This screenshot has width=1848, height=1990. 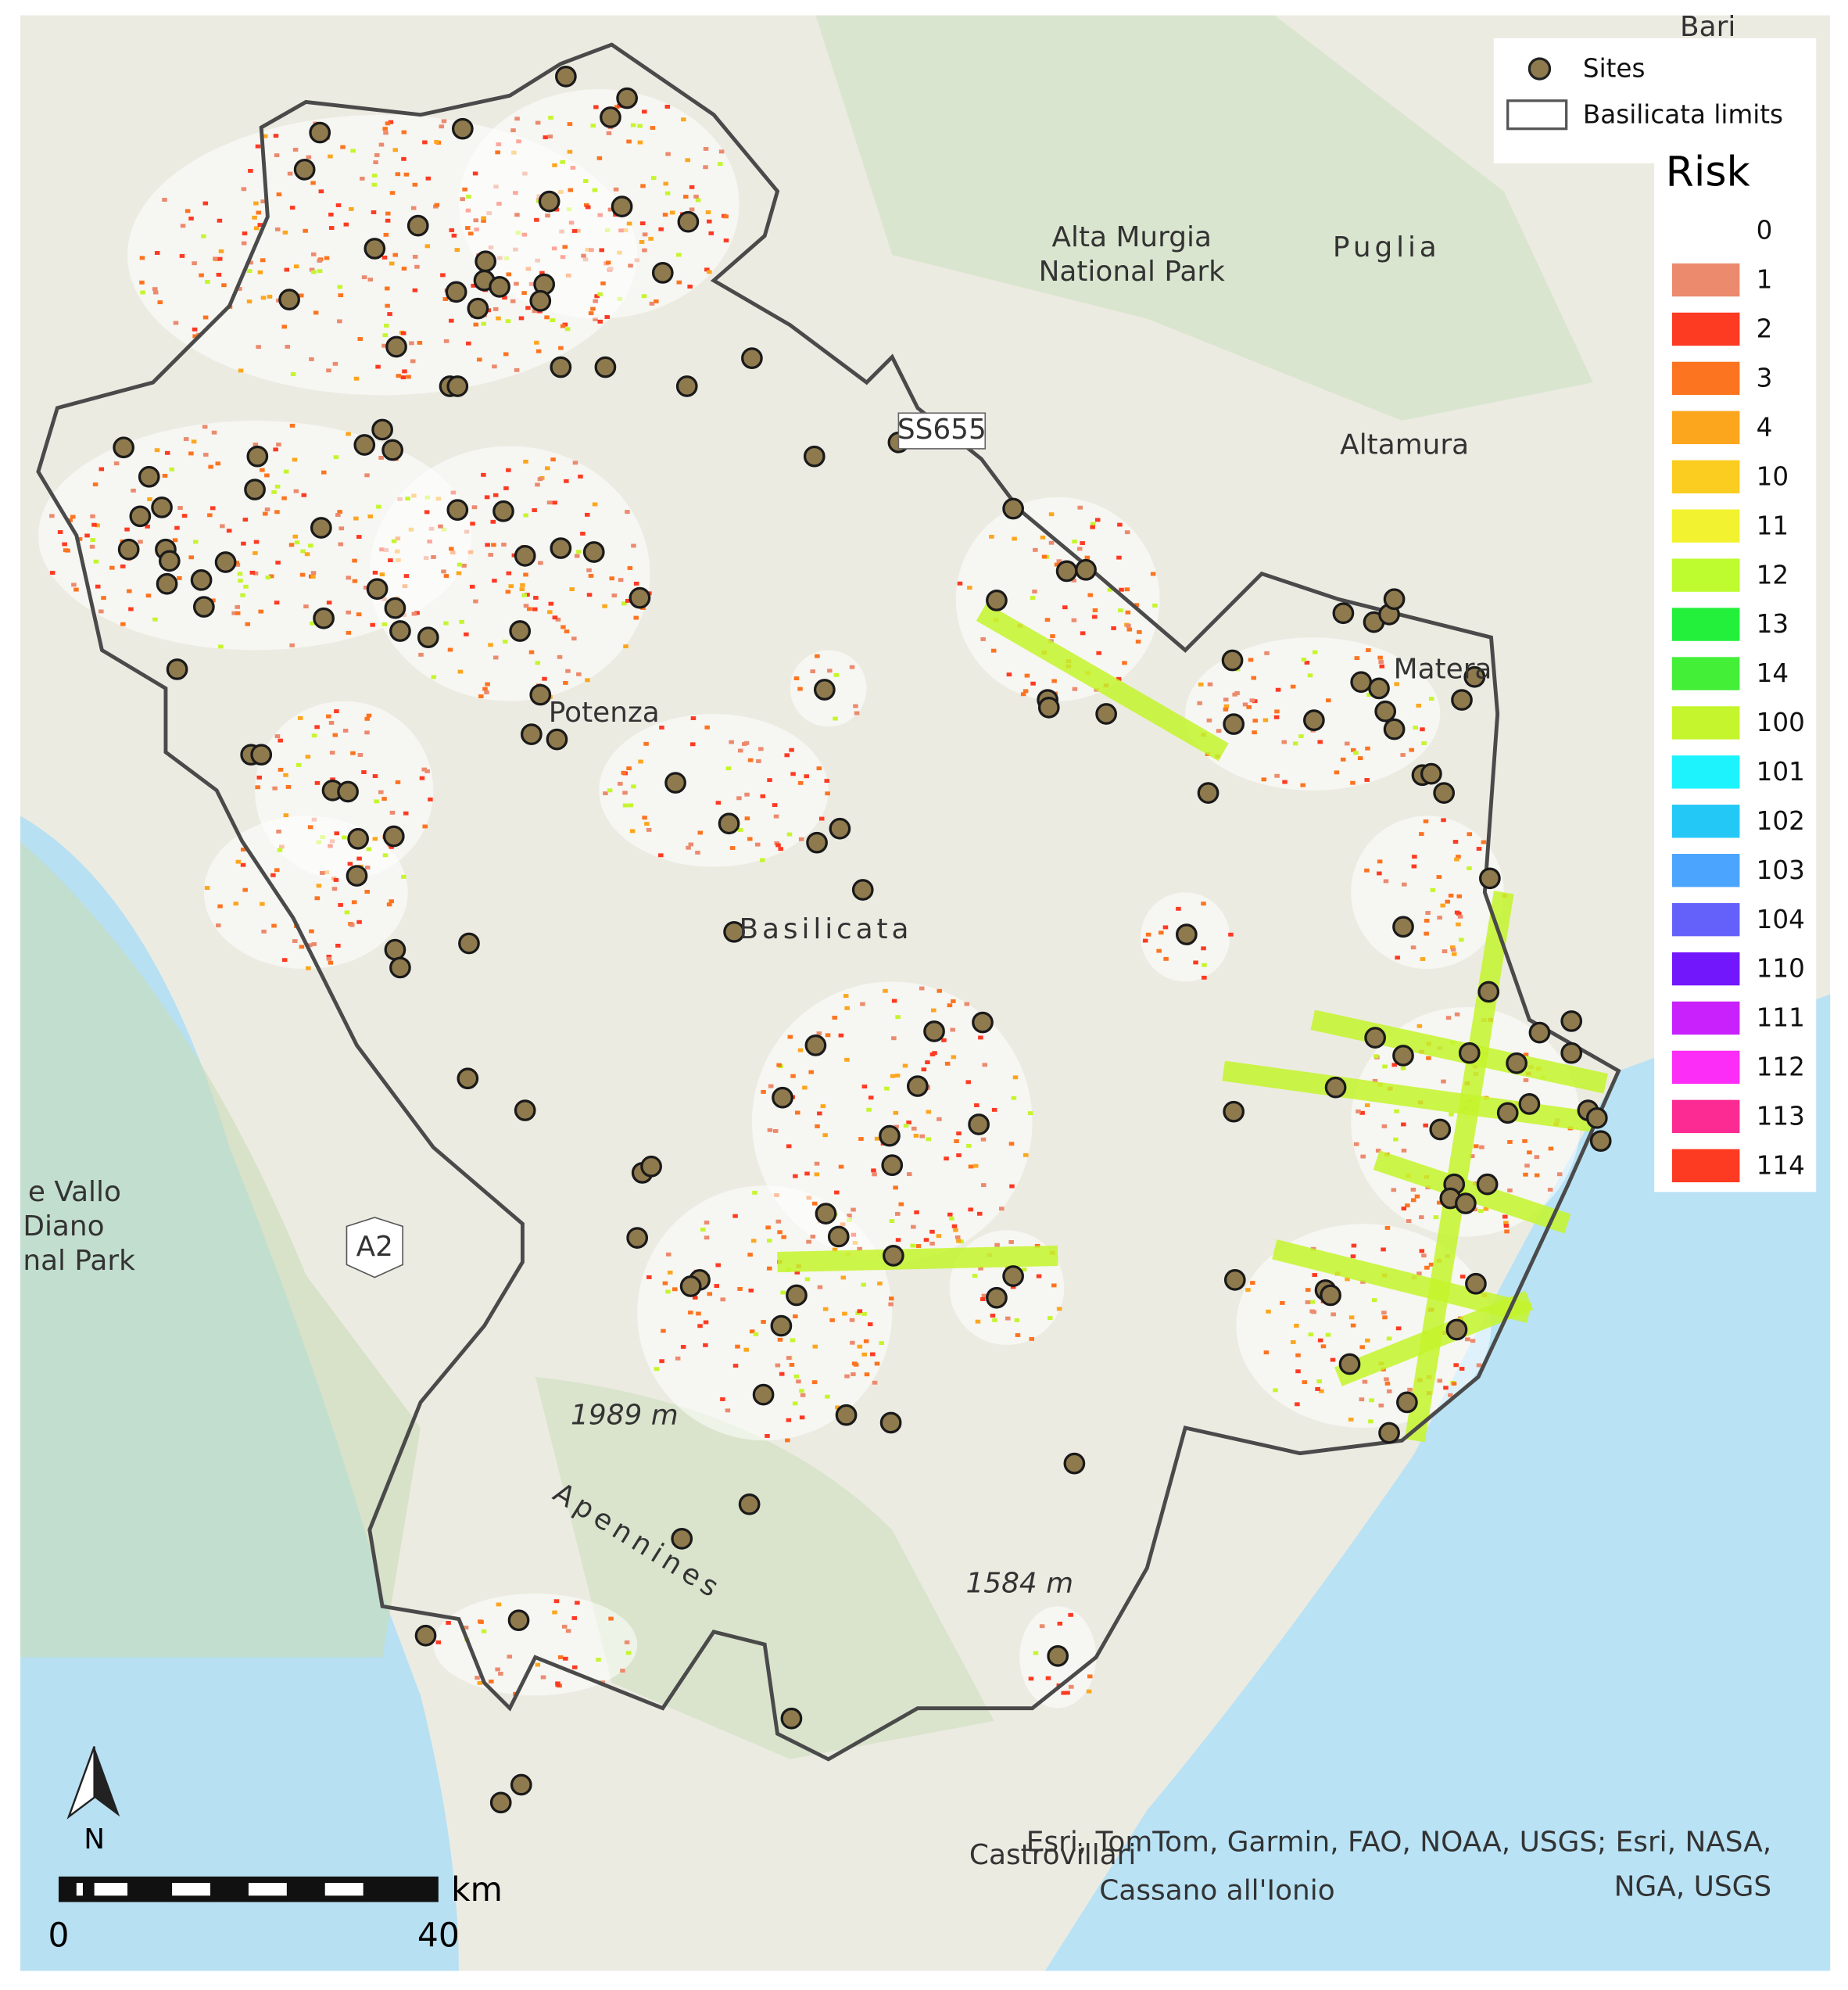 What do you see at coordinates (111, 1889) in the screenshot?
I see `scale-bar-seg` at bounding box center [111, 1889].